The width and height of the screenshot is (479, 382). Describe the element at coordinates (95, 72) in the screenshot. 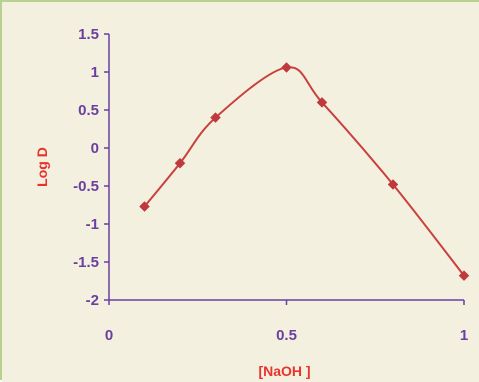

I see `y-tick-label: 1` at that location.